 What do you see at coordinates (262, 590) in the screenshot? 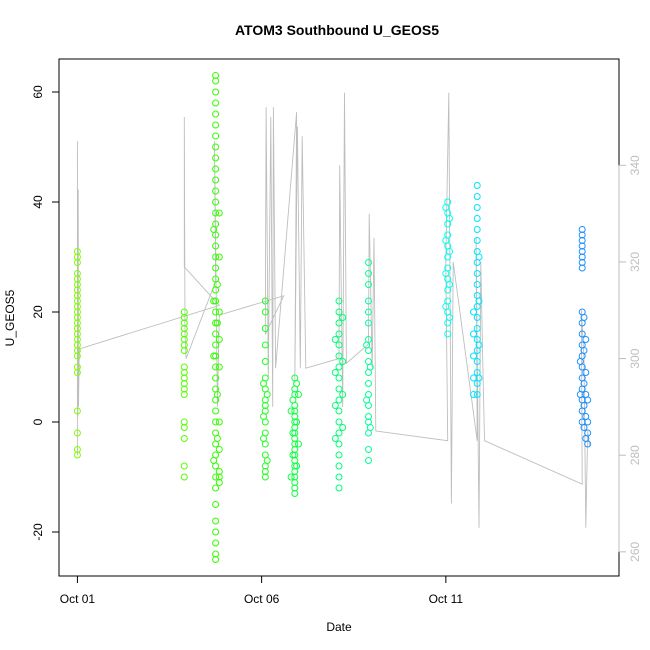
I see `x-axis: Oct 01 Oct 06 Oct 11` at bounding box center [262, 590].